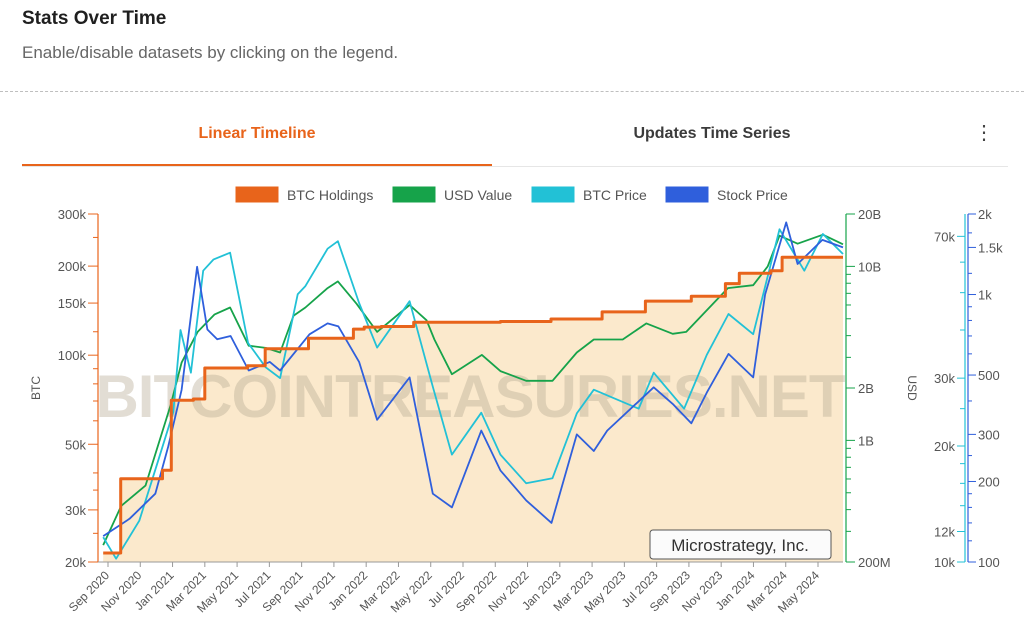 The image size is (1024, 644). I want to click on legend-label: BTC Holdings, so click(330, 195).